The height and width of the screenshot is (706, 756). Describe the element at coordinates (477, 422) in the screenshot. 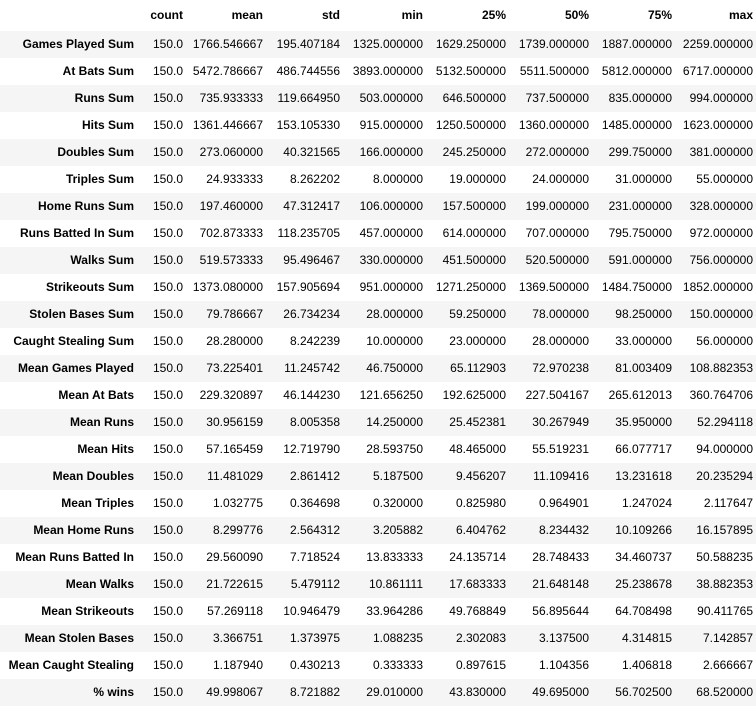

I see `table-cell: 25.452381` at that location.